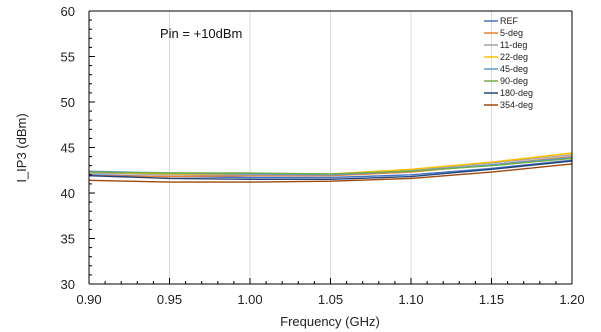 This screenshot has width=601, height=332. I want to click on y-tick-label: 55, so click(68, 57).